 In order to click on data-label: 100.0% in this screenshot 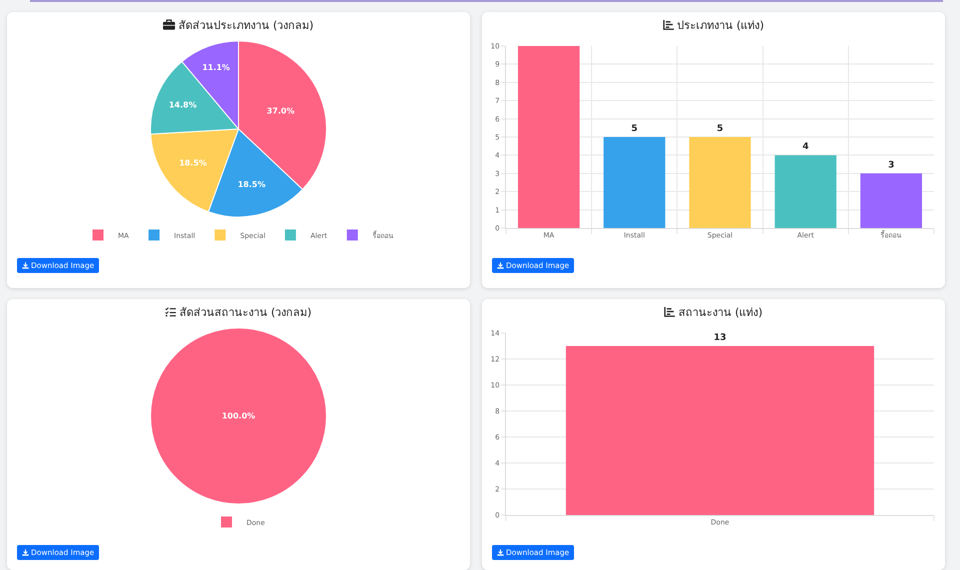, I will do `click(239, 416)`.